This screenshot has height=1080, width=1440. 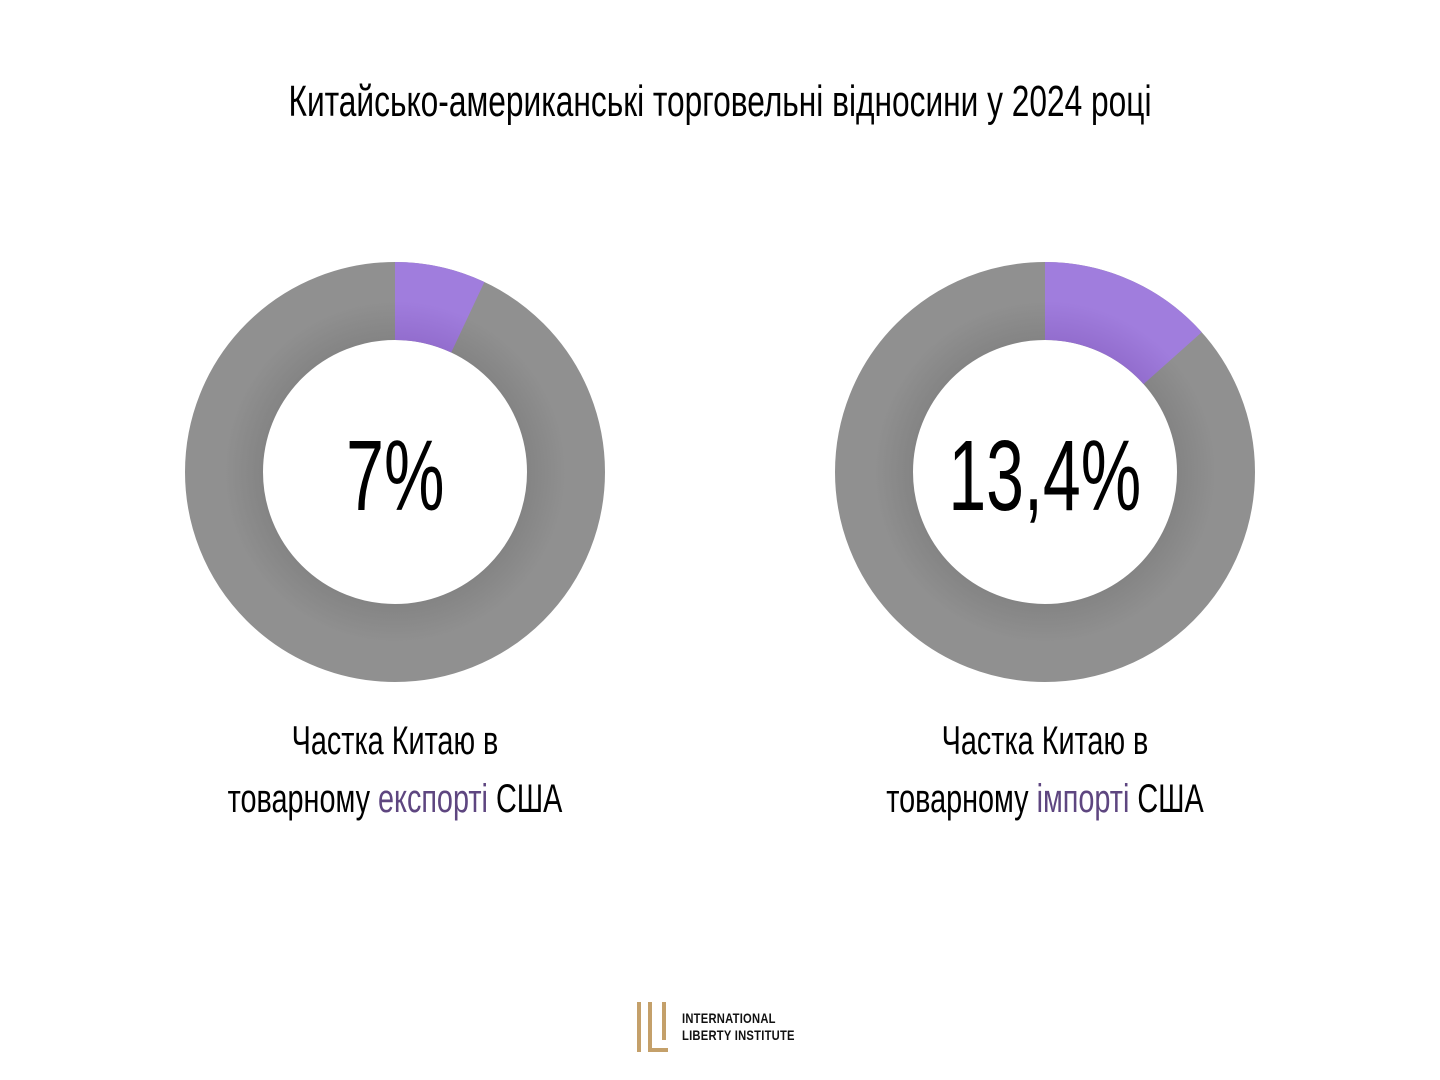 I want to click on export-caption: Частка Китаю в товарному експорті США, so click(x=395, y=770).